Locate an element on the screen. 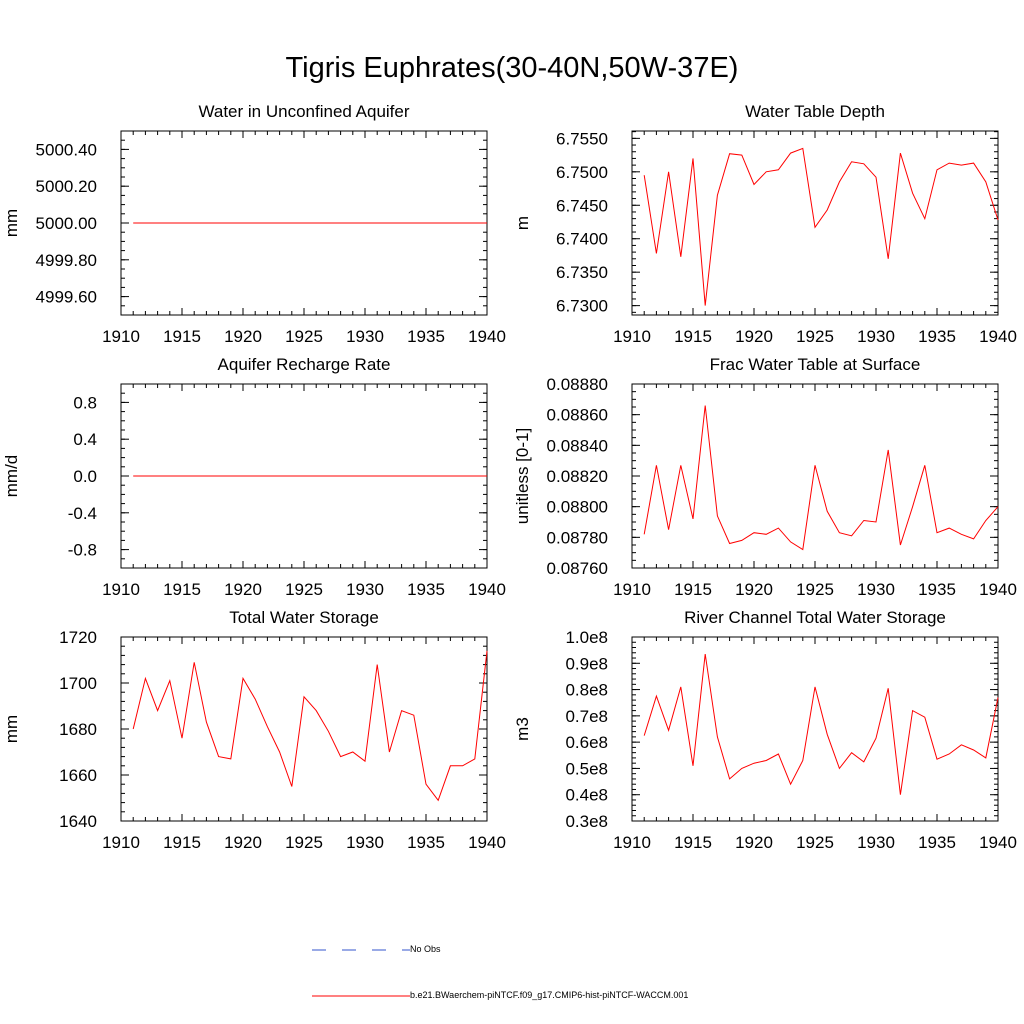 The height and width of the screenshot is (1024, 1024). figure-title: Tigris Euphrates(30-40N,50W-37E) is located at coordinates (512, 68).